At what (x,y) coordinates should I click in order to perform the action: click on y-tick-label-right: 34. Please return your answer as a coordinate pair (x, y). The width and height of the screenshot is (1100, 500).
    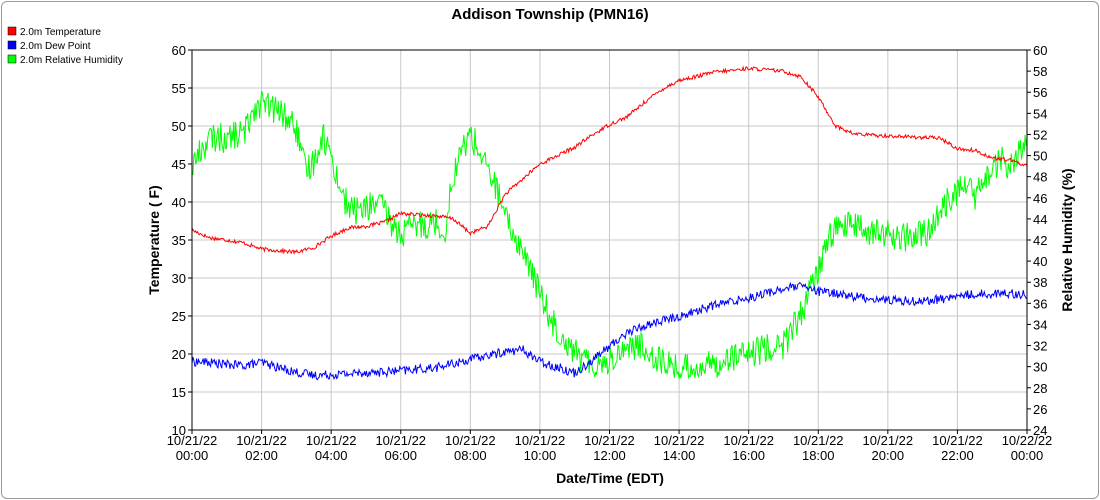
    Looking at the image, I should click on (1040, 324).